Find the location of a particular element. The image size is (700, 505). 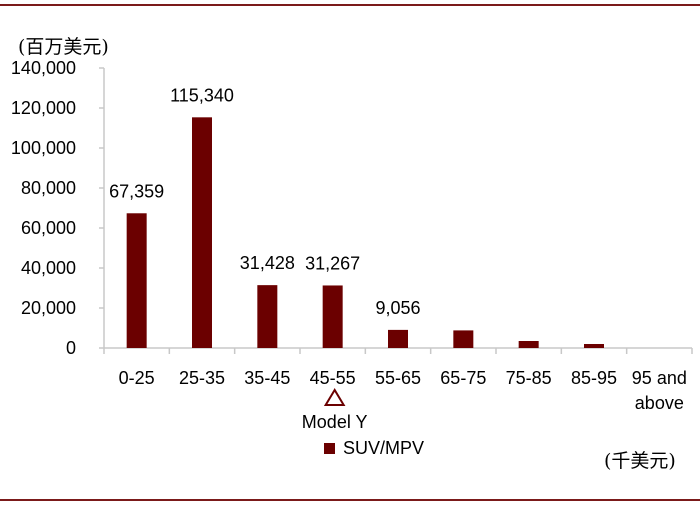

x-unit-label: (千美元) is located at coordinates (640, 461).